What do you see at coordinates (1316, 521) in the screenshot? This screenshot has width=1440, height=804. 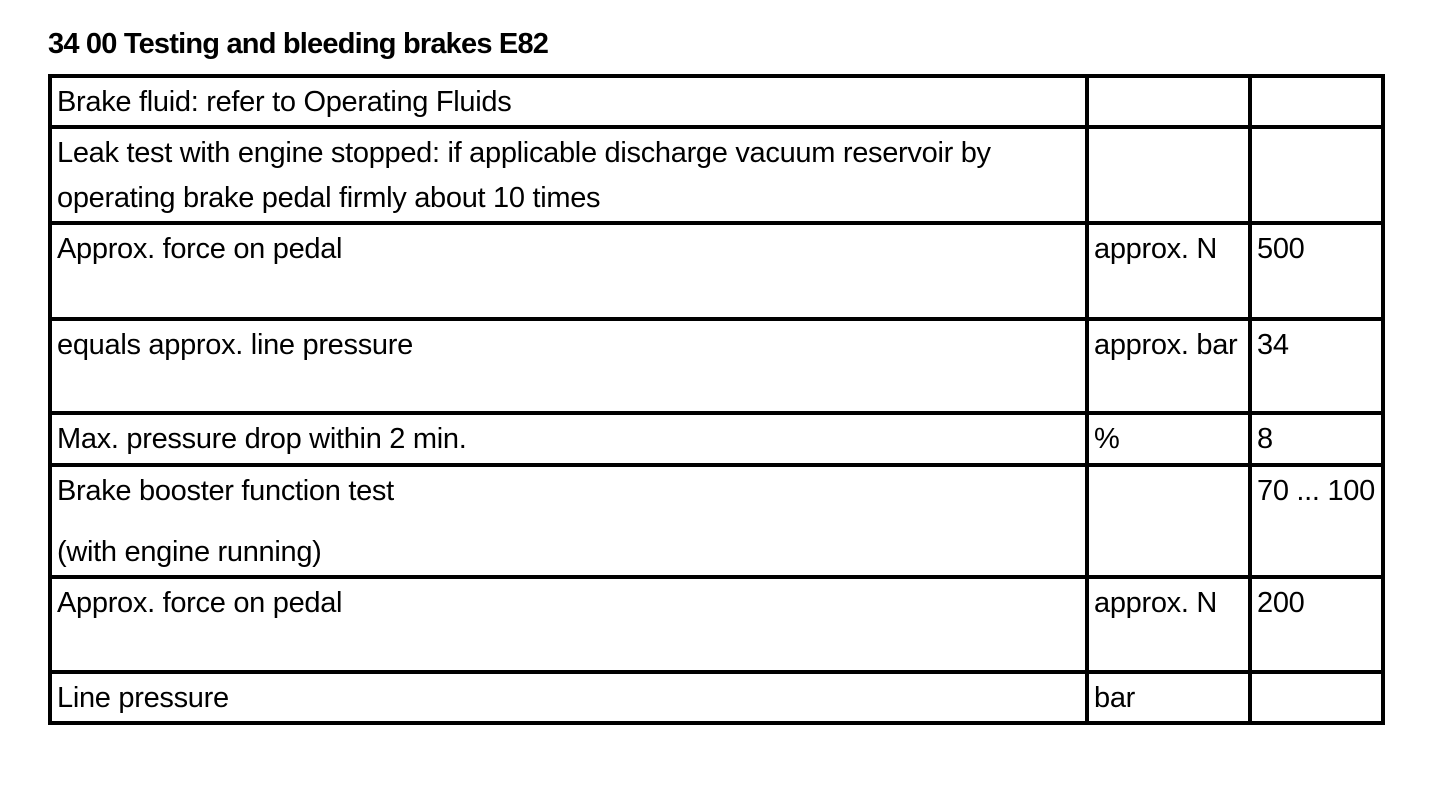 I see `value-cell: 70 ... 100` at bounding box center [1316, 521].